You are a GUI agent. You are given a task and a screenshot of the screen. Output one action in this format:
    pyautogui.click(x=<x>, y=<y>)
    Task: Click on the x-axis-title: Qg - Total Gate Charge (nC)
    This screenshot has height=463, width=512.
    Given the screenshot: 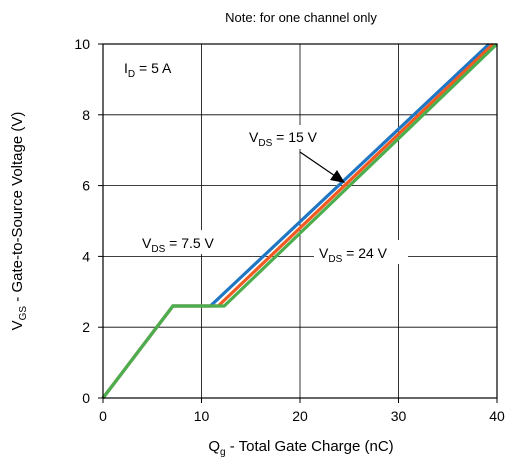 What is the action you would take?
    pyautogui.click(x=300, y=448)
    